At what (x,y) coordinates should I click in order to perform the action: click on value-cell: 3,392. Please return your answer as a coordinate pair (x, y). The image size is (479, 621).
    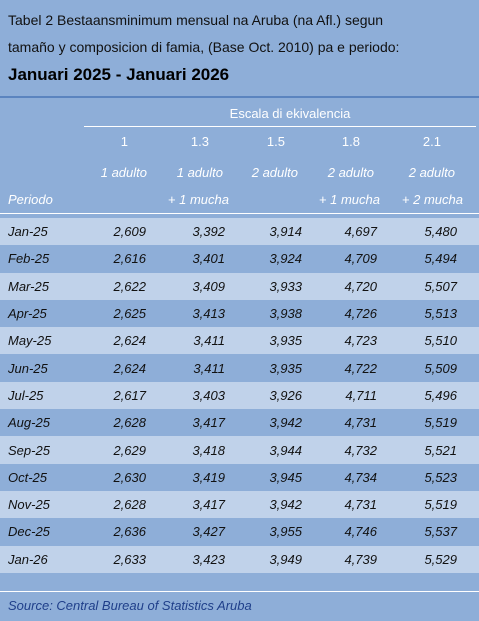
    Looking at the image, I should click on (185, 232).